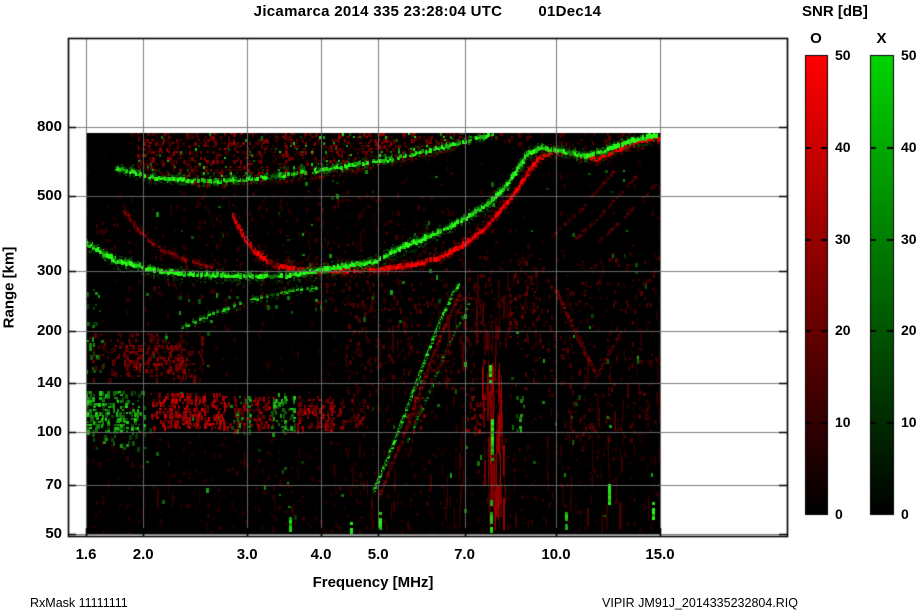 The height and width of the screenshot is (614, 922). I want to click on y-tick-label: 800, so click(49, 126).